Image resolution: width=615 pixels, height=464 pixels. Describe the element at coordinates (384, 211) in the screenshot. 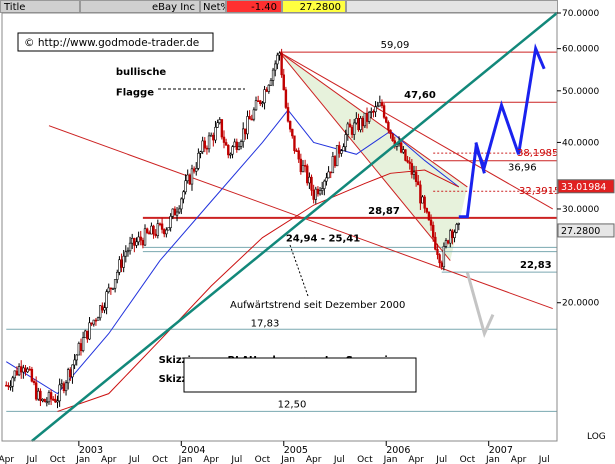

I see `level-label: 28,87` at that location.